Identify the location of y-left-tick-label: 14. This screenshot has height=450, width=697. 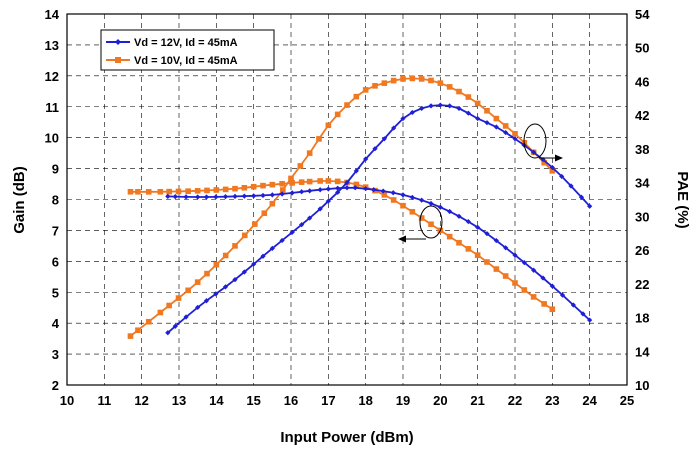
(52, 14).